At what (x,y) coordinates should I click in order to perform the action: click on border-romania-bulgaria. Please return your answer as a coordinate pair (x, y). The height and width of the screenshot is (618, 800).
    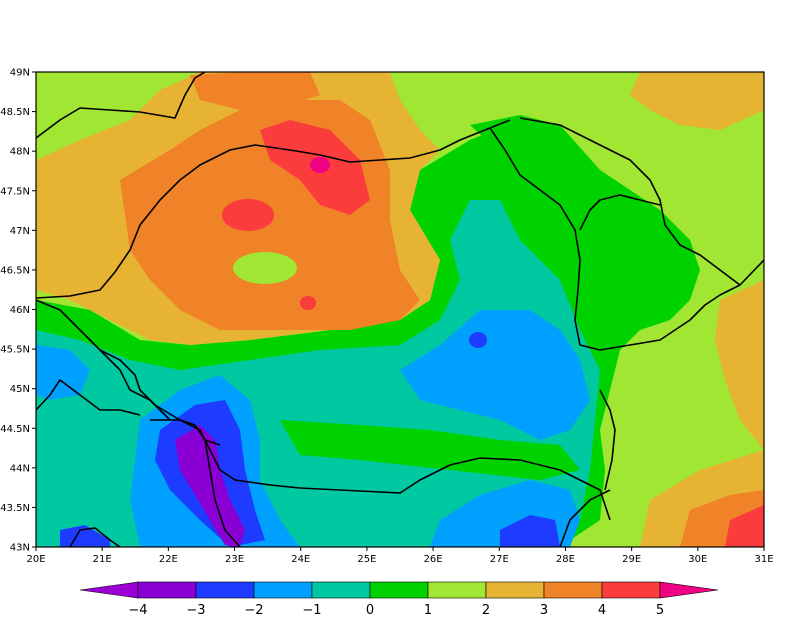
    Looking at the image, I should click on (380, 470).